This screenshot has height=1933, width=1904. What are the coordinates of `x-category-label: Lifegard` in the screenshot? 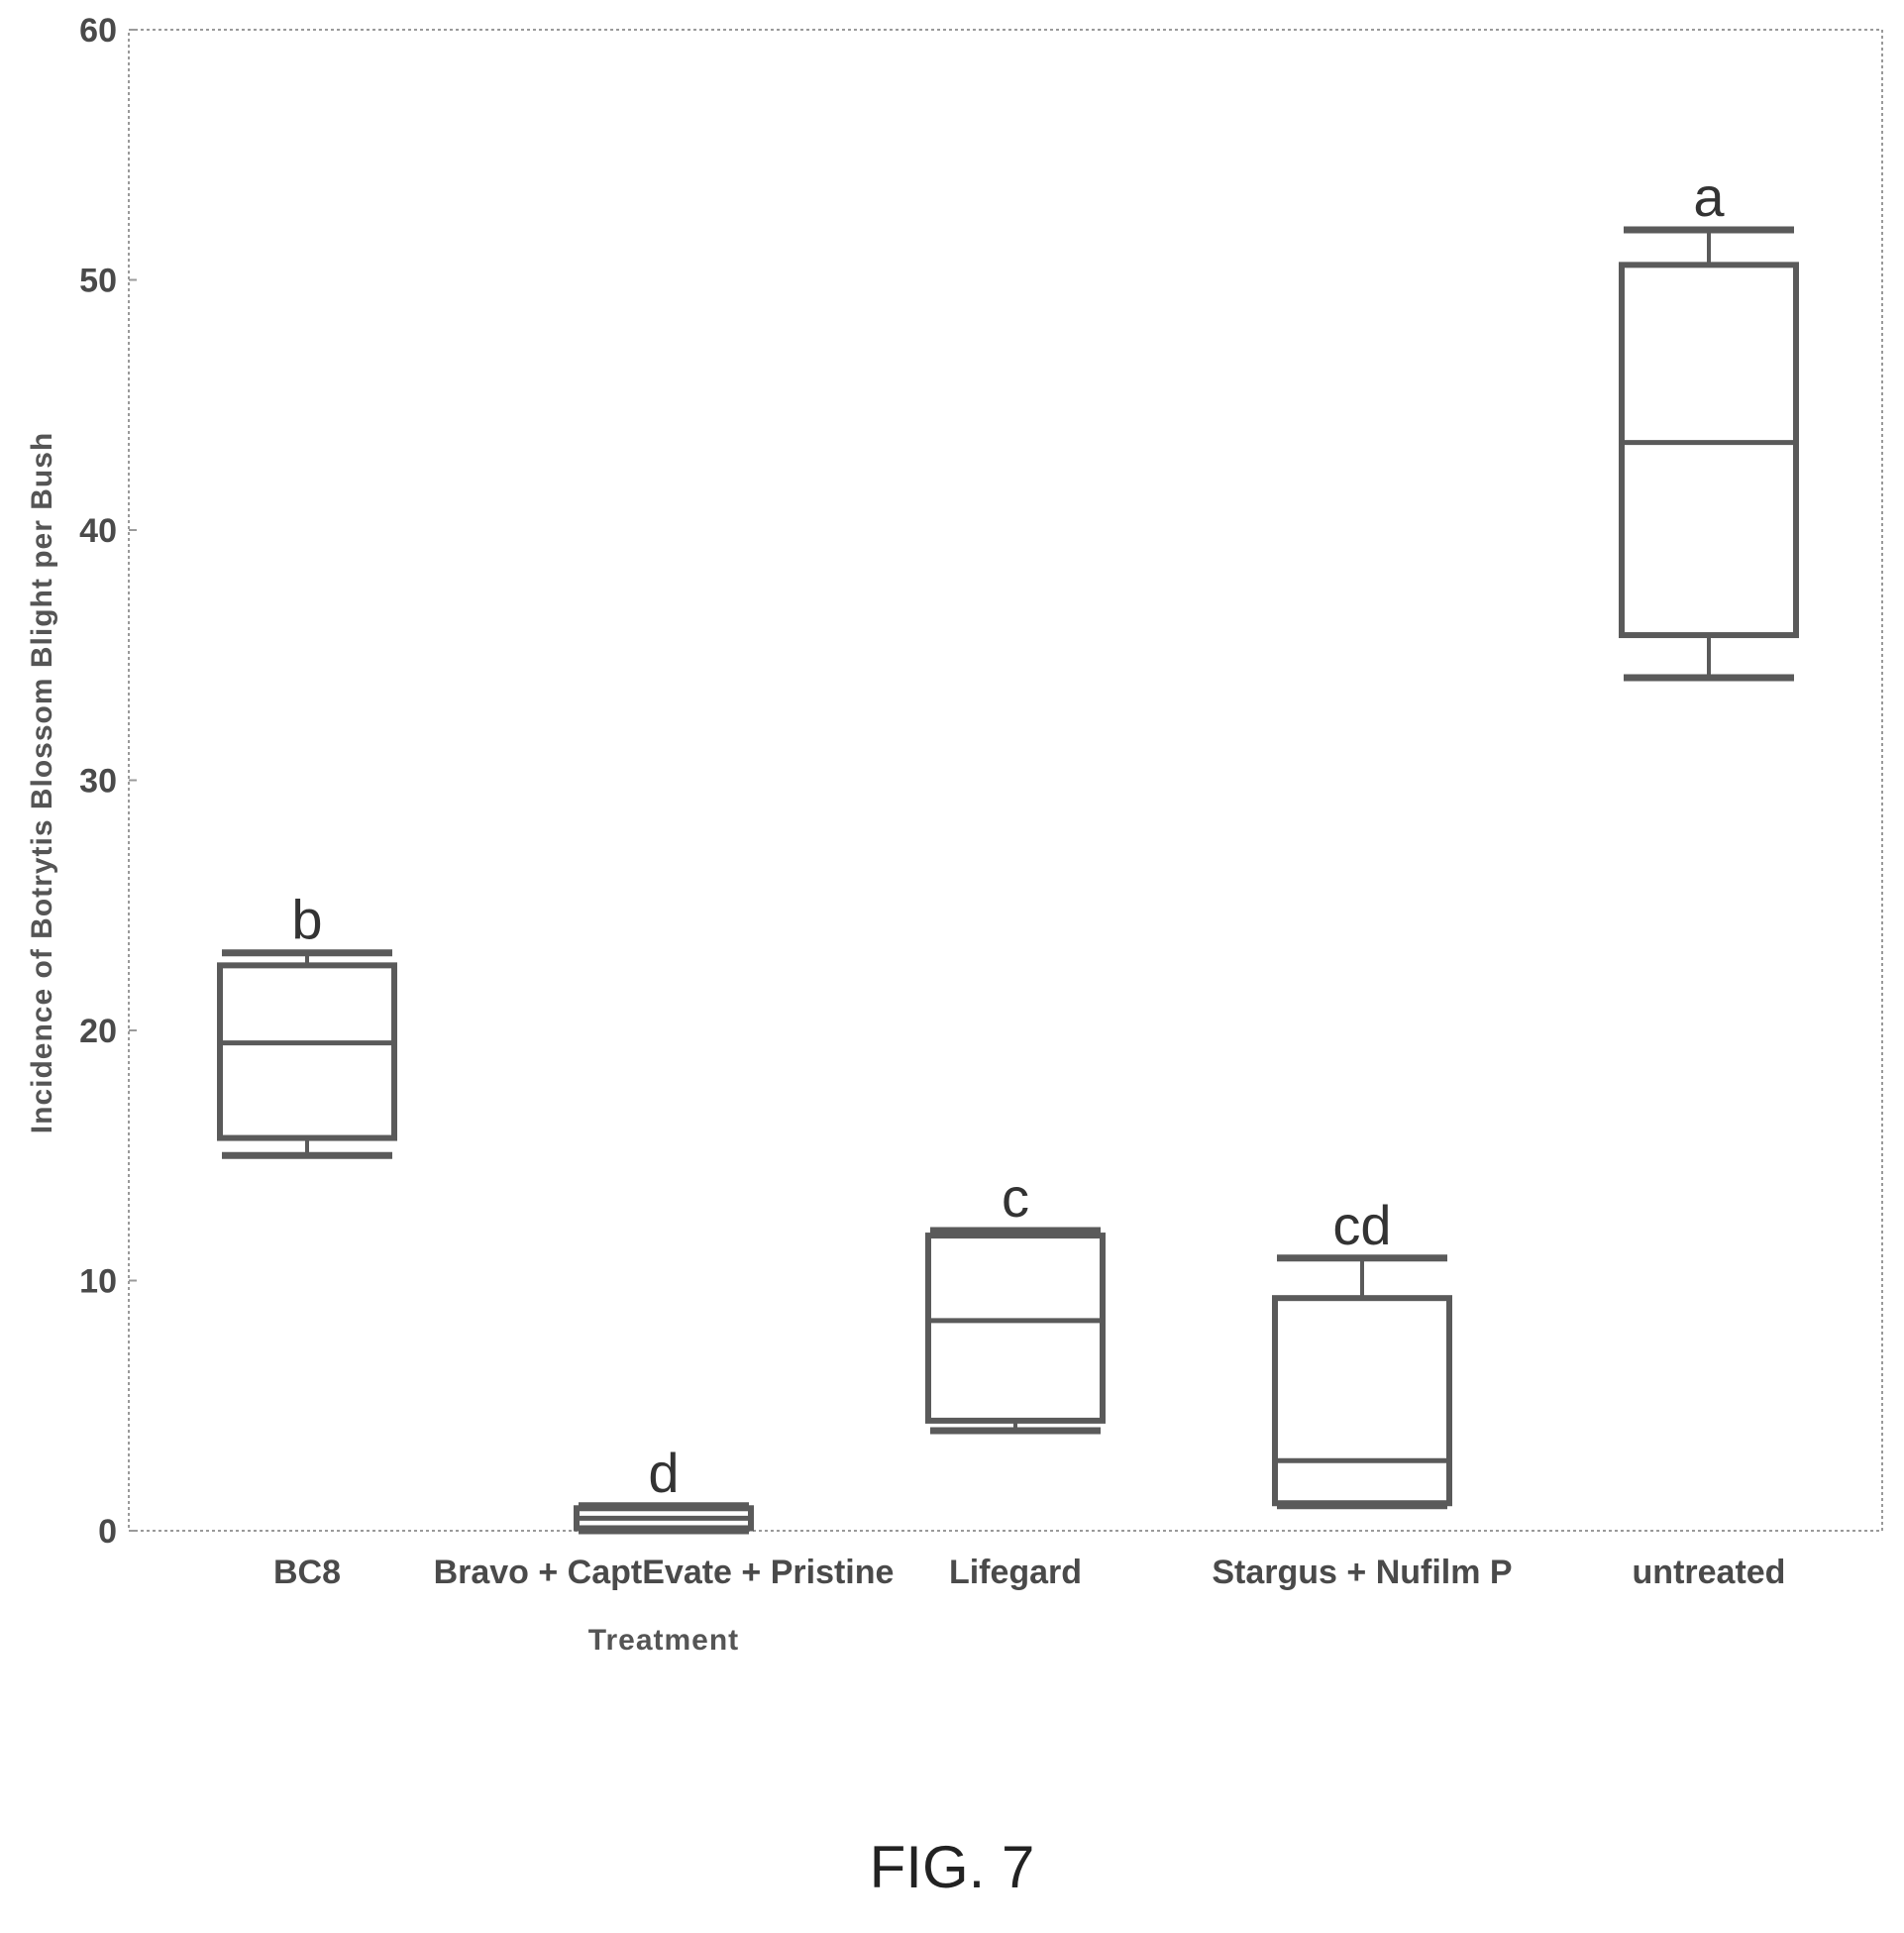 It's located at (1015, 1572).